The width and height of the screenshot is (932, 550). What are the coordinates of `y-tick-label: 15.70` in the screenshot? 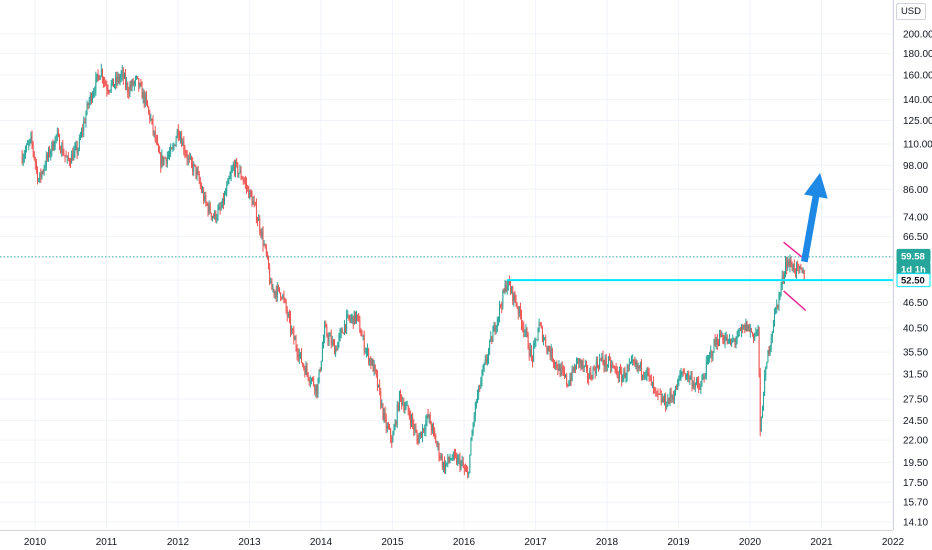 It's located at (915, 503).